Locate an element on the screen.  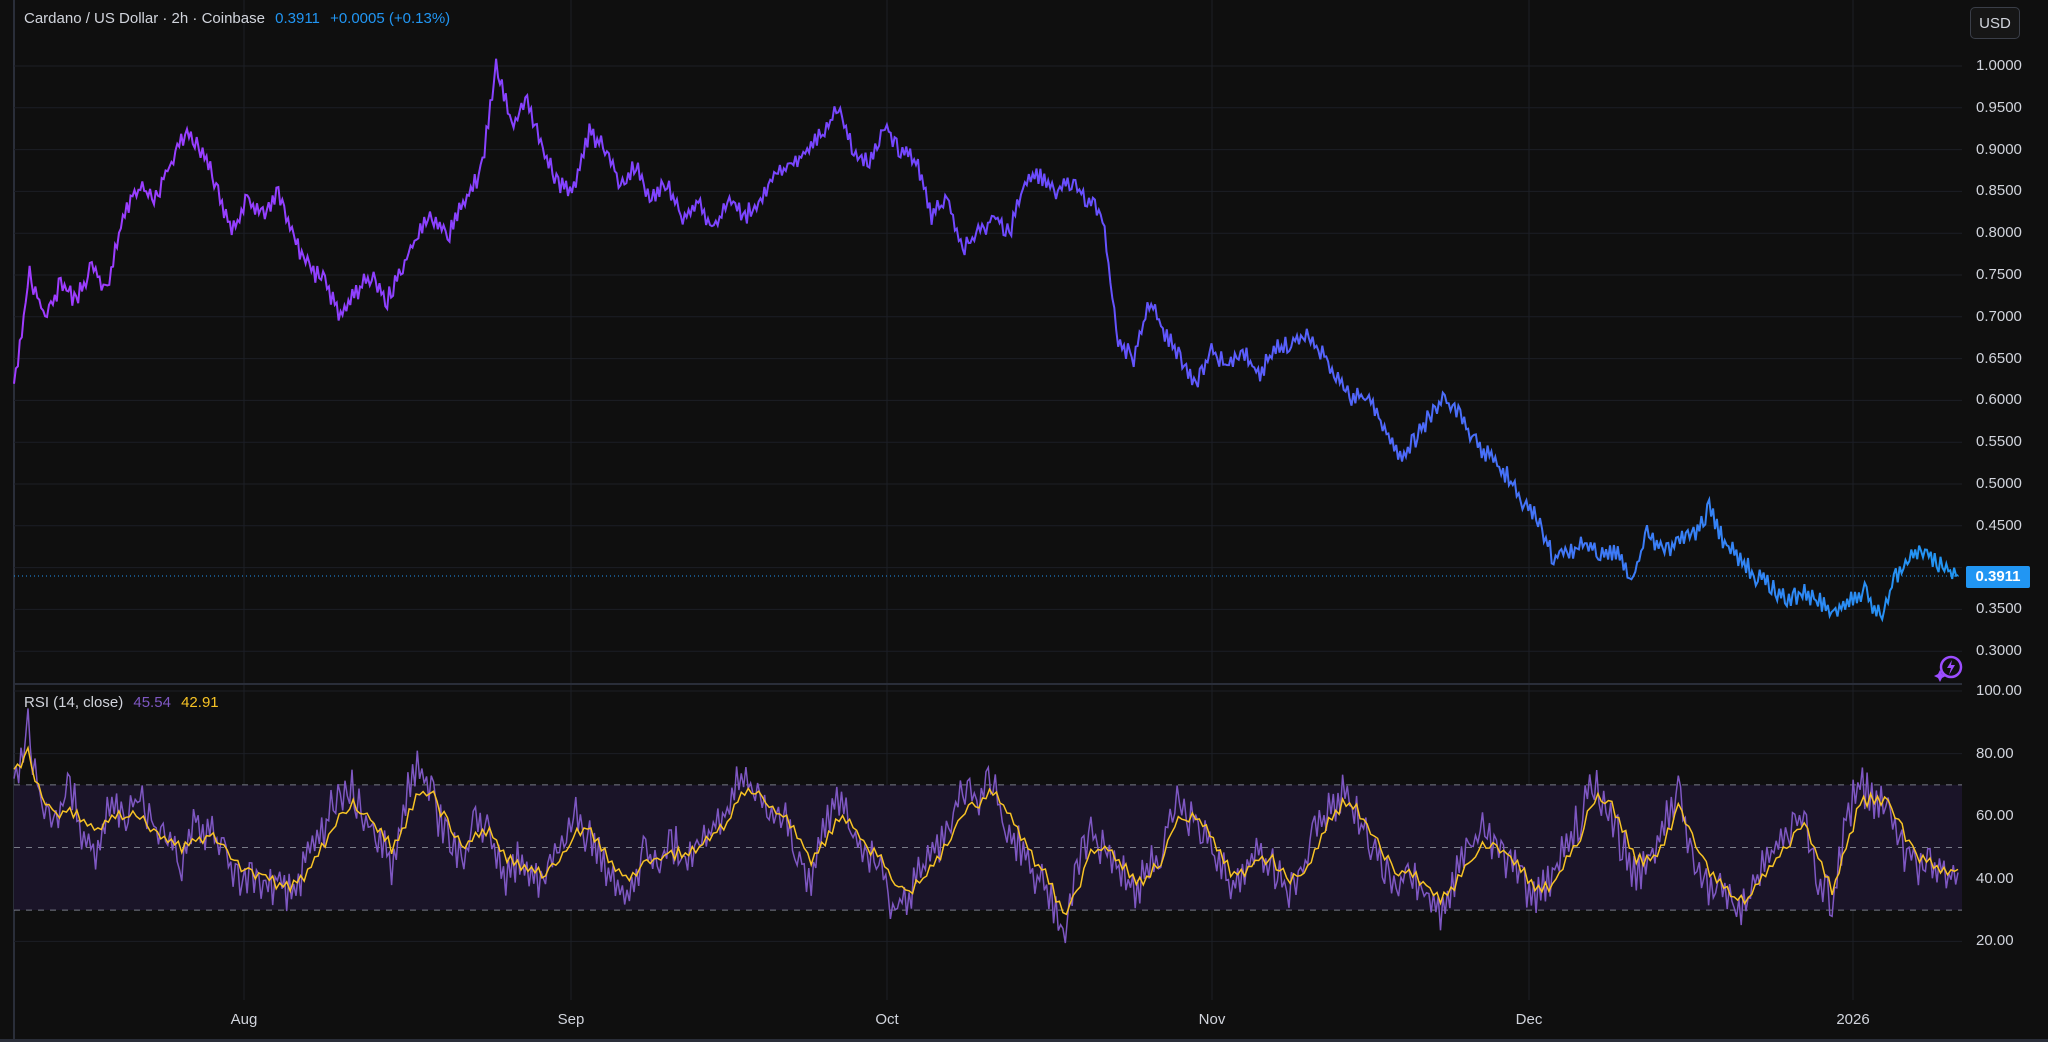
price-tick-label: 0.9500 is located at coordinates (1999, 107).